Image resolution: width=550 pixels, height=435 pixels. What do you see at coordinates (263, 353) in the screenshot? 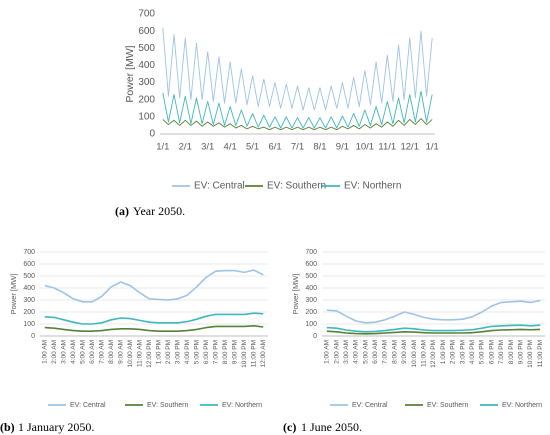
I see `x-tick-label: 12:00 AM` at bounding box center [263, 353].